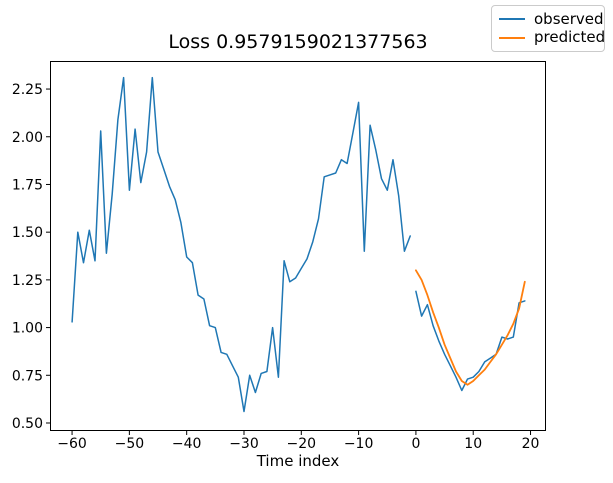  I want to click on y-tick-label: 1.25, so click(27, 281).